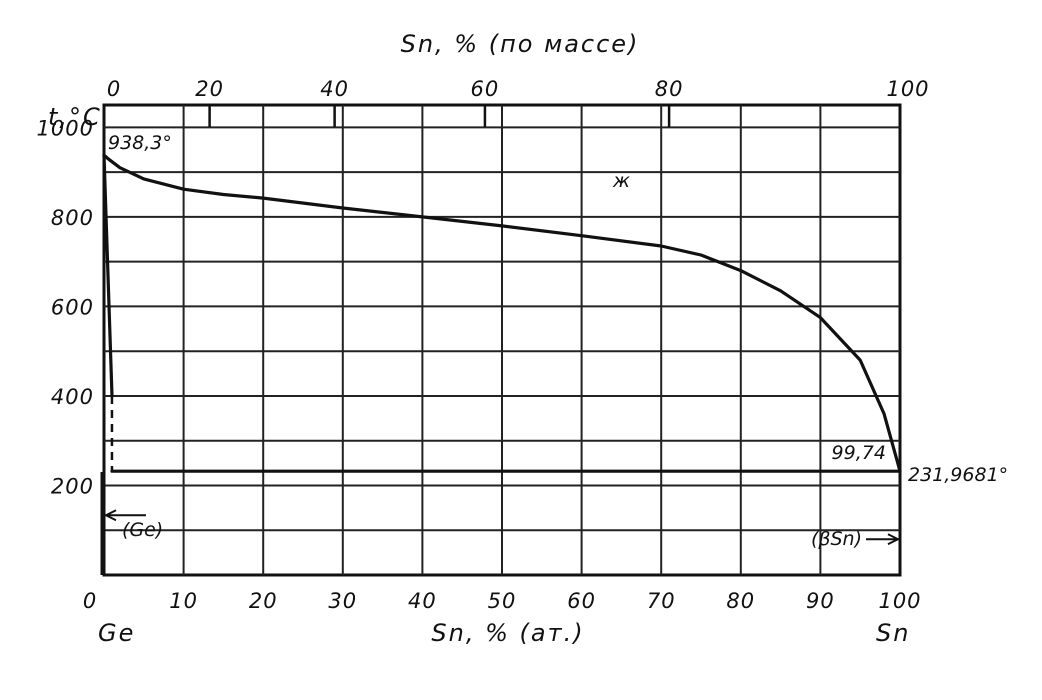 This screenshot has height=700, width=1042. I want to click on solidus-line, so click(108, 275).